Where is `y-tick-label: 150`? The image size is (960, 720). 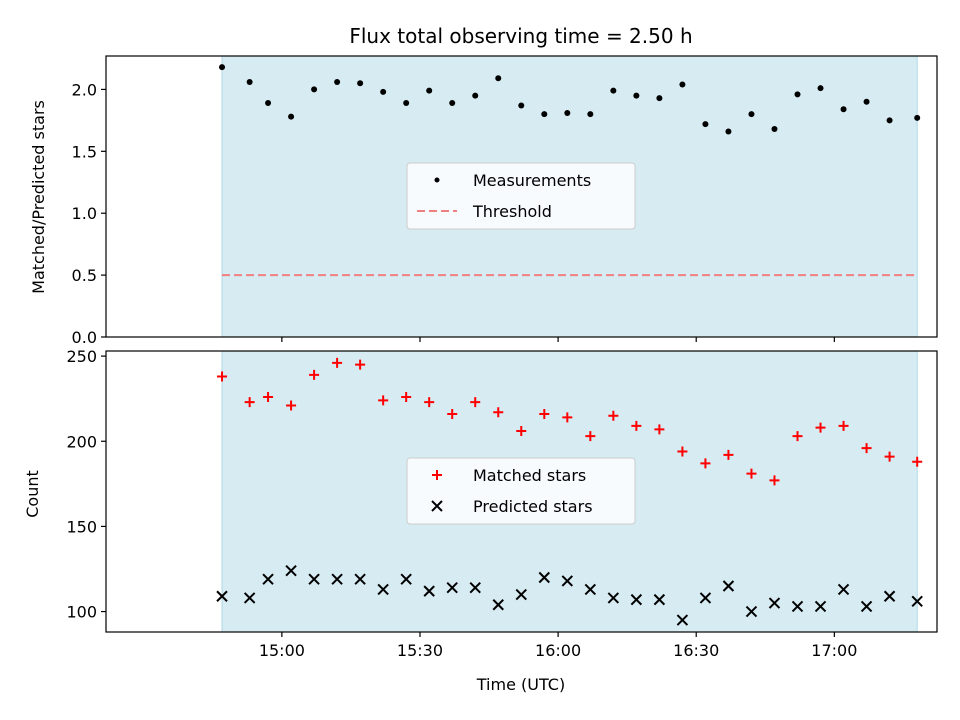 y-tick-label: 150 is located at coordinates (81, 526).